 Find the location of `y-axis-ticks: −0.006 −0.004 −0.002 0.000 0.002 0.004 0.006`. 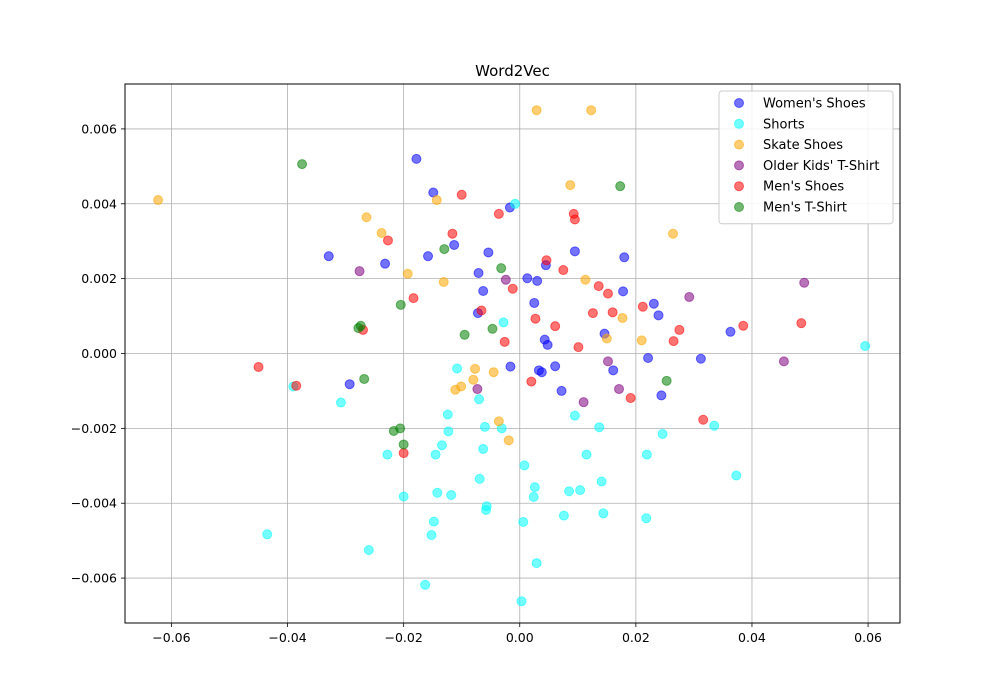

y-axis-ticks: −0.006 −0.004 −0.002 0.000 0.002 0.004 0.006 is located at coordinates (98, 353).